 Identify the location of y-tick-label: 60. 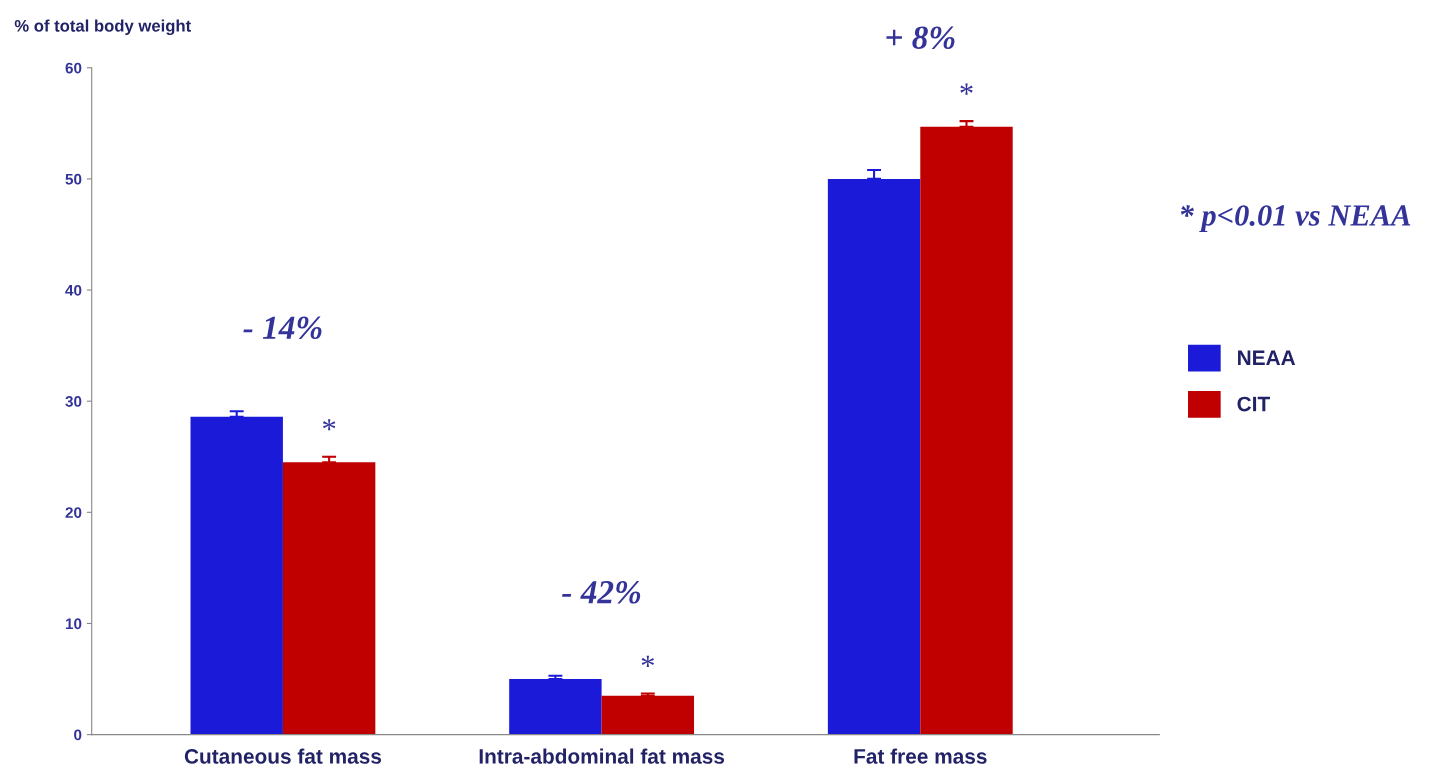
(73, 68).